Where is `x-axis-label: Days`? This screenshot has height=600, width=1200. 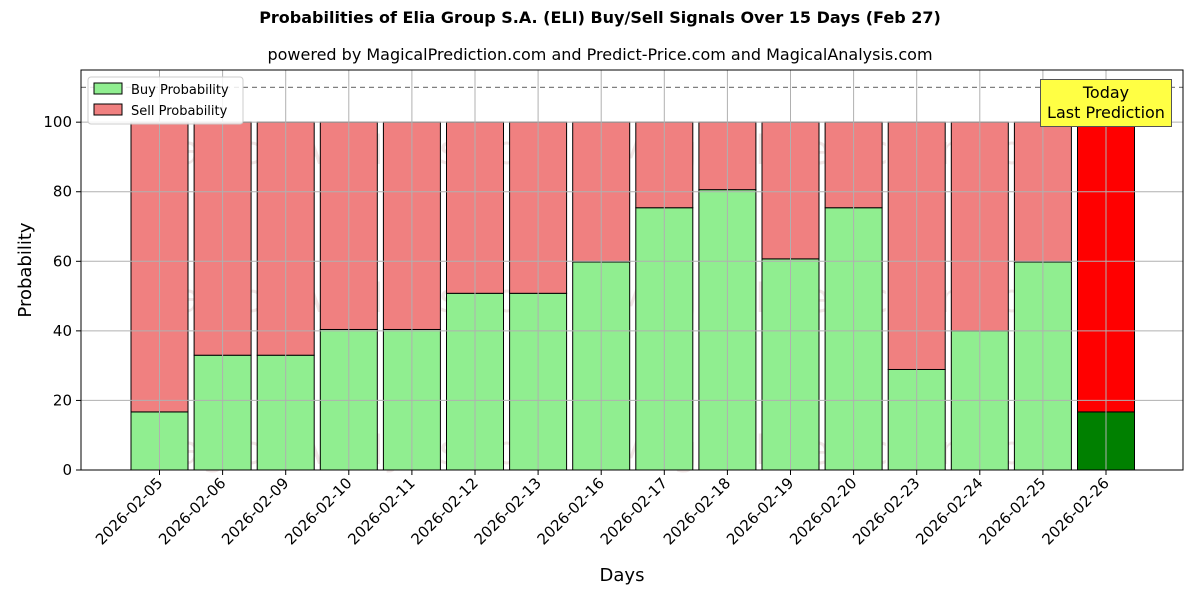 x-axis-label: Days is located at coordinates (622, 575).